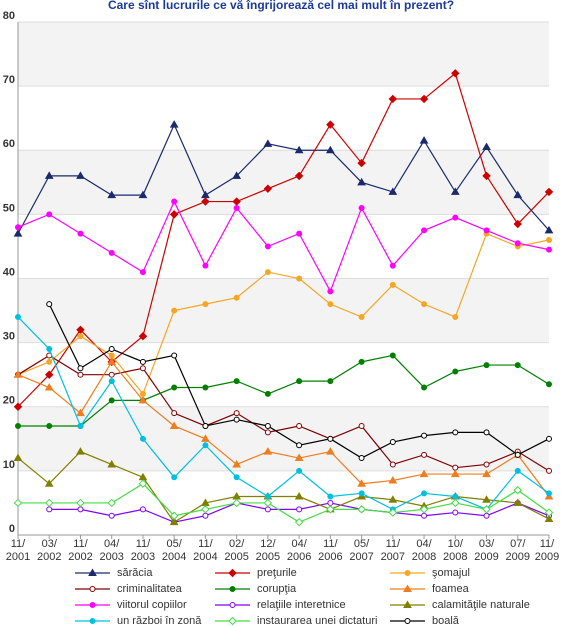 The height and width of the screenshot is (627, 563). Describe the element at coordinates (18, 550) in the screenshot. I see `x-tick-label: 11/ 2001` at that location.